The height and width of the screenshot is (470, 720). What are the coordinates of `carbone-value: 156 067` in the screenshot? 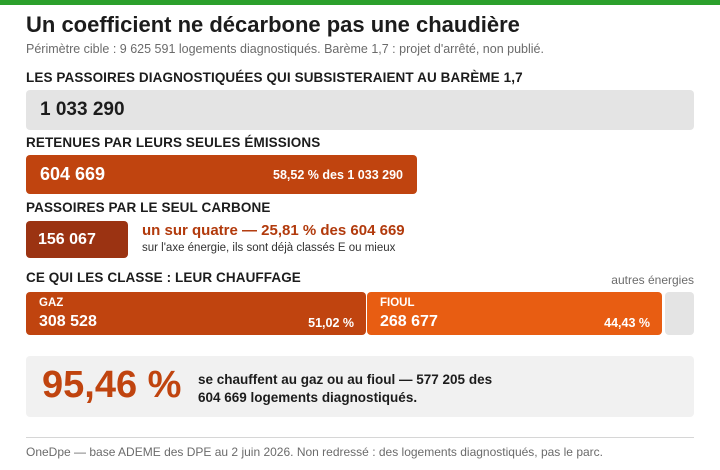 It's located at (67, 239).